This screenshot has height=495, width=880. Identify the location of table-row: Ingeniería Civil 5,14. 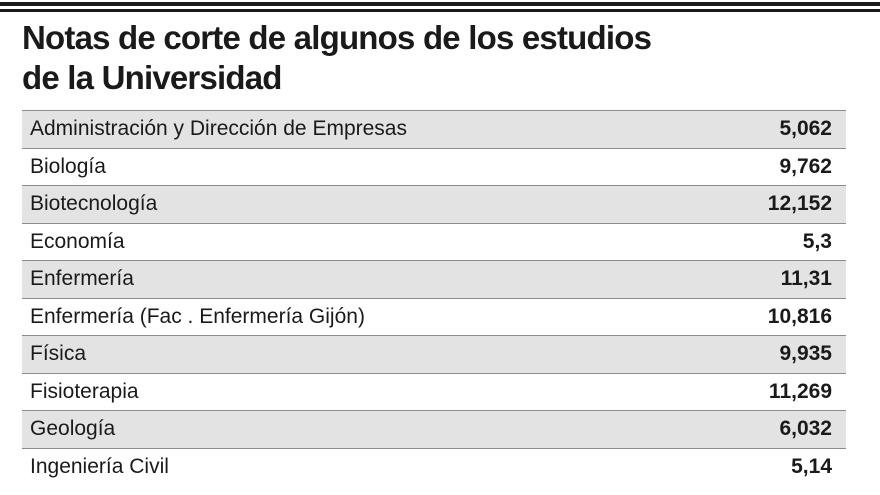
(434, 466).